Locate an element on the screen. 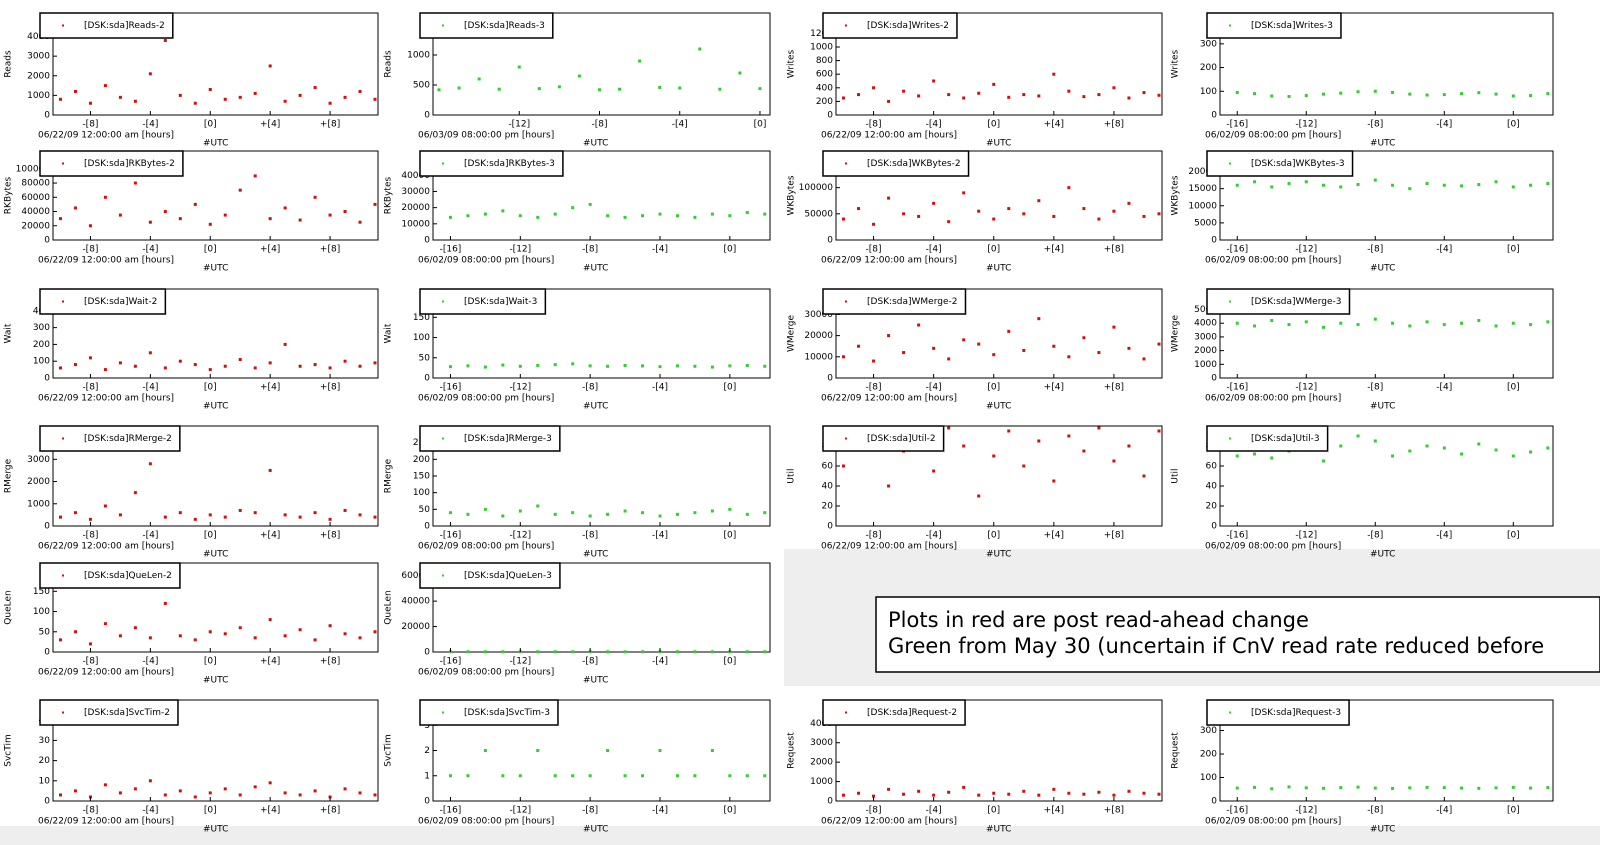 This screenshot has height=845, width=1600. y-tick-label: 50 is located at coordinates (425, 358).